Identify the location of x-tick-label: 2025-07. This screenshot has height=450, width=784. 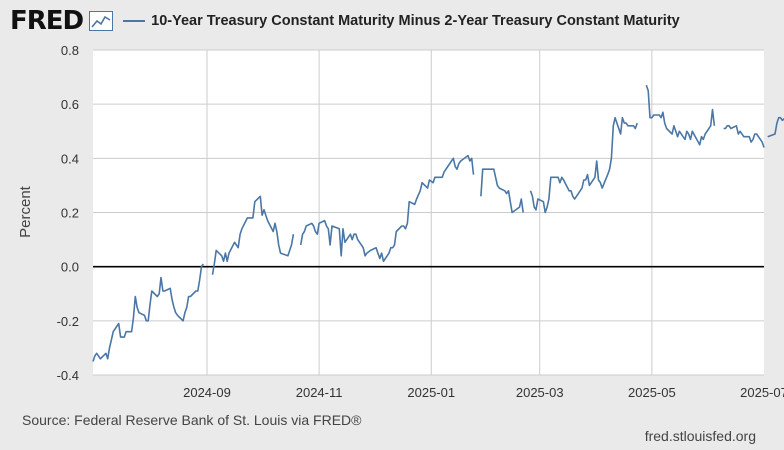
(762, 392).